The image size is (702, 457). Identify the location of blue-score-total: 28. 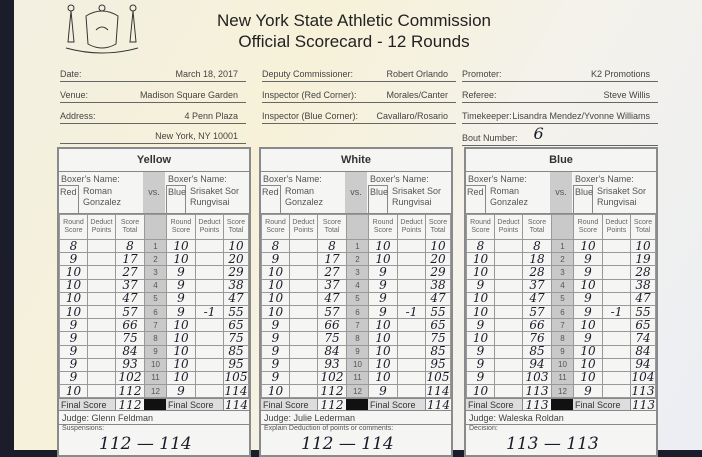
(643, 272).